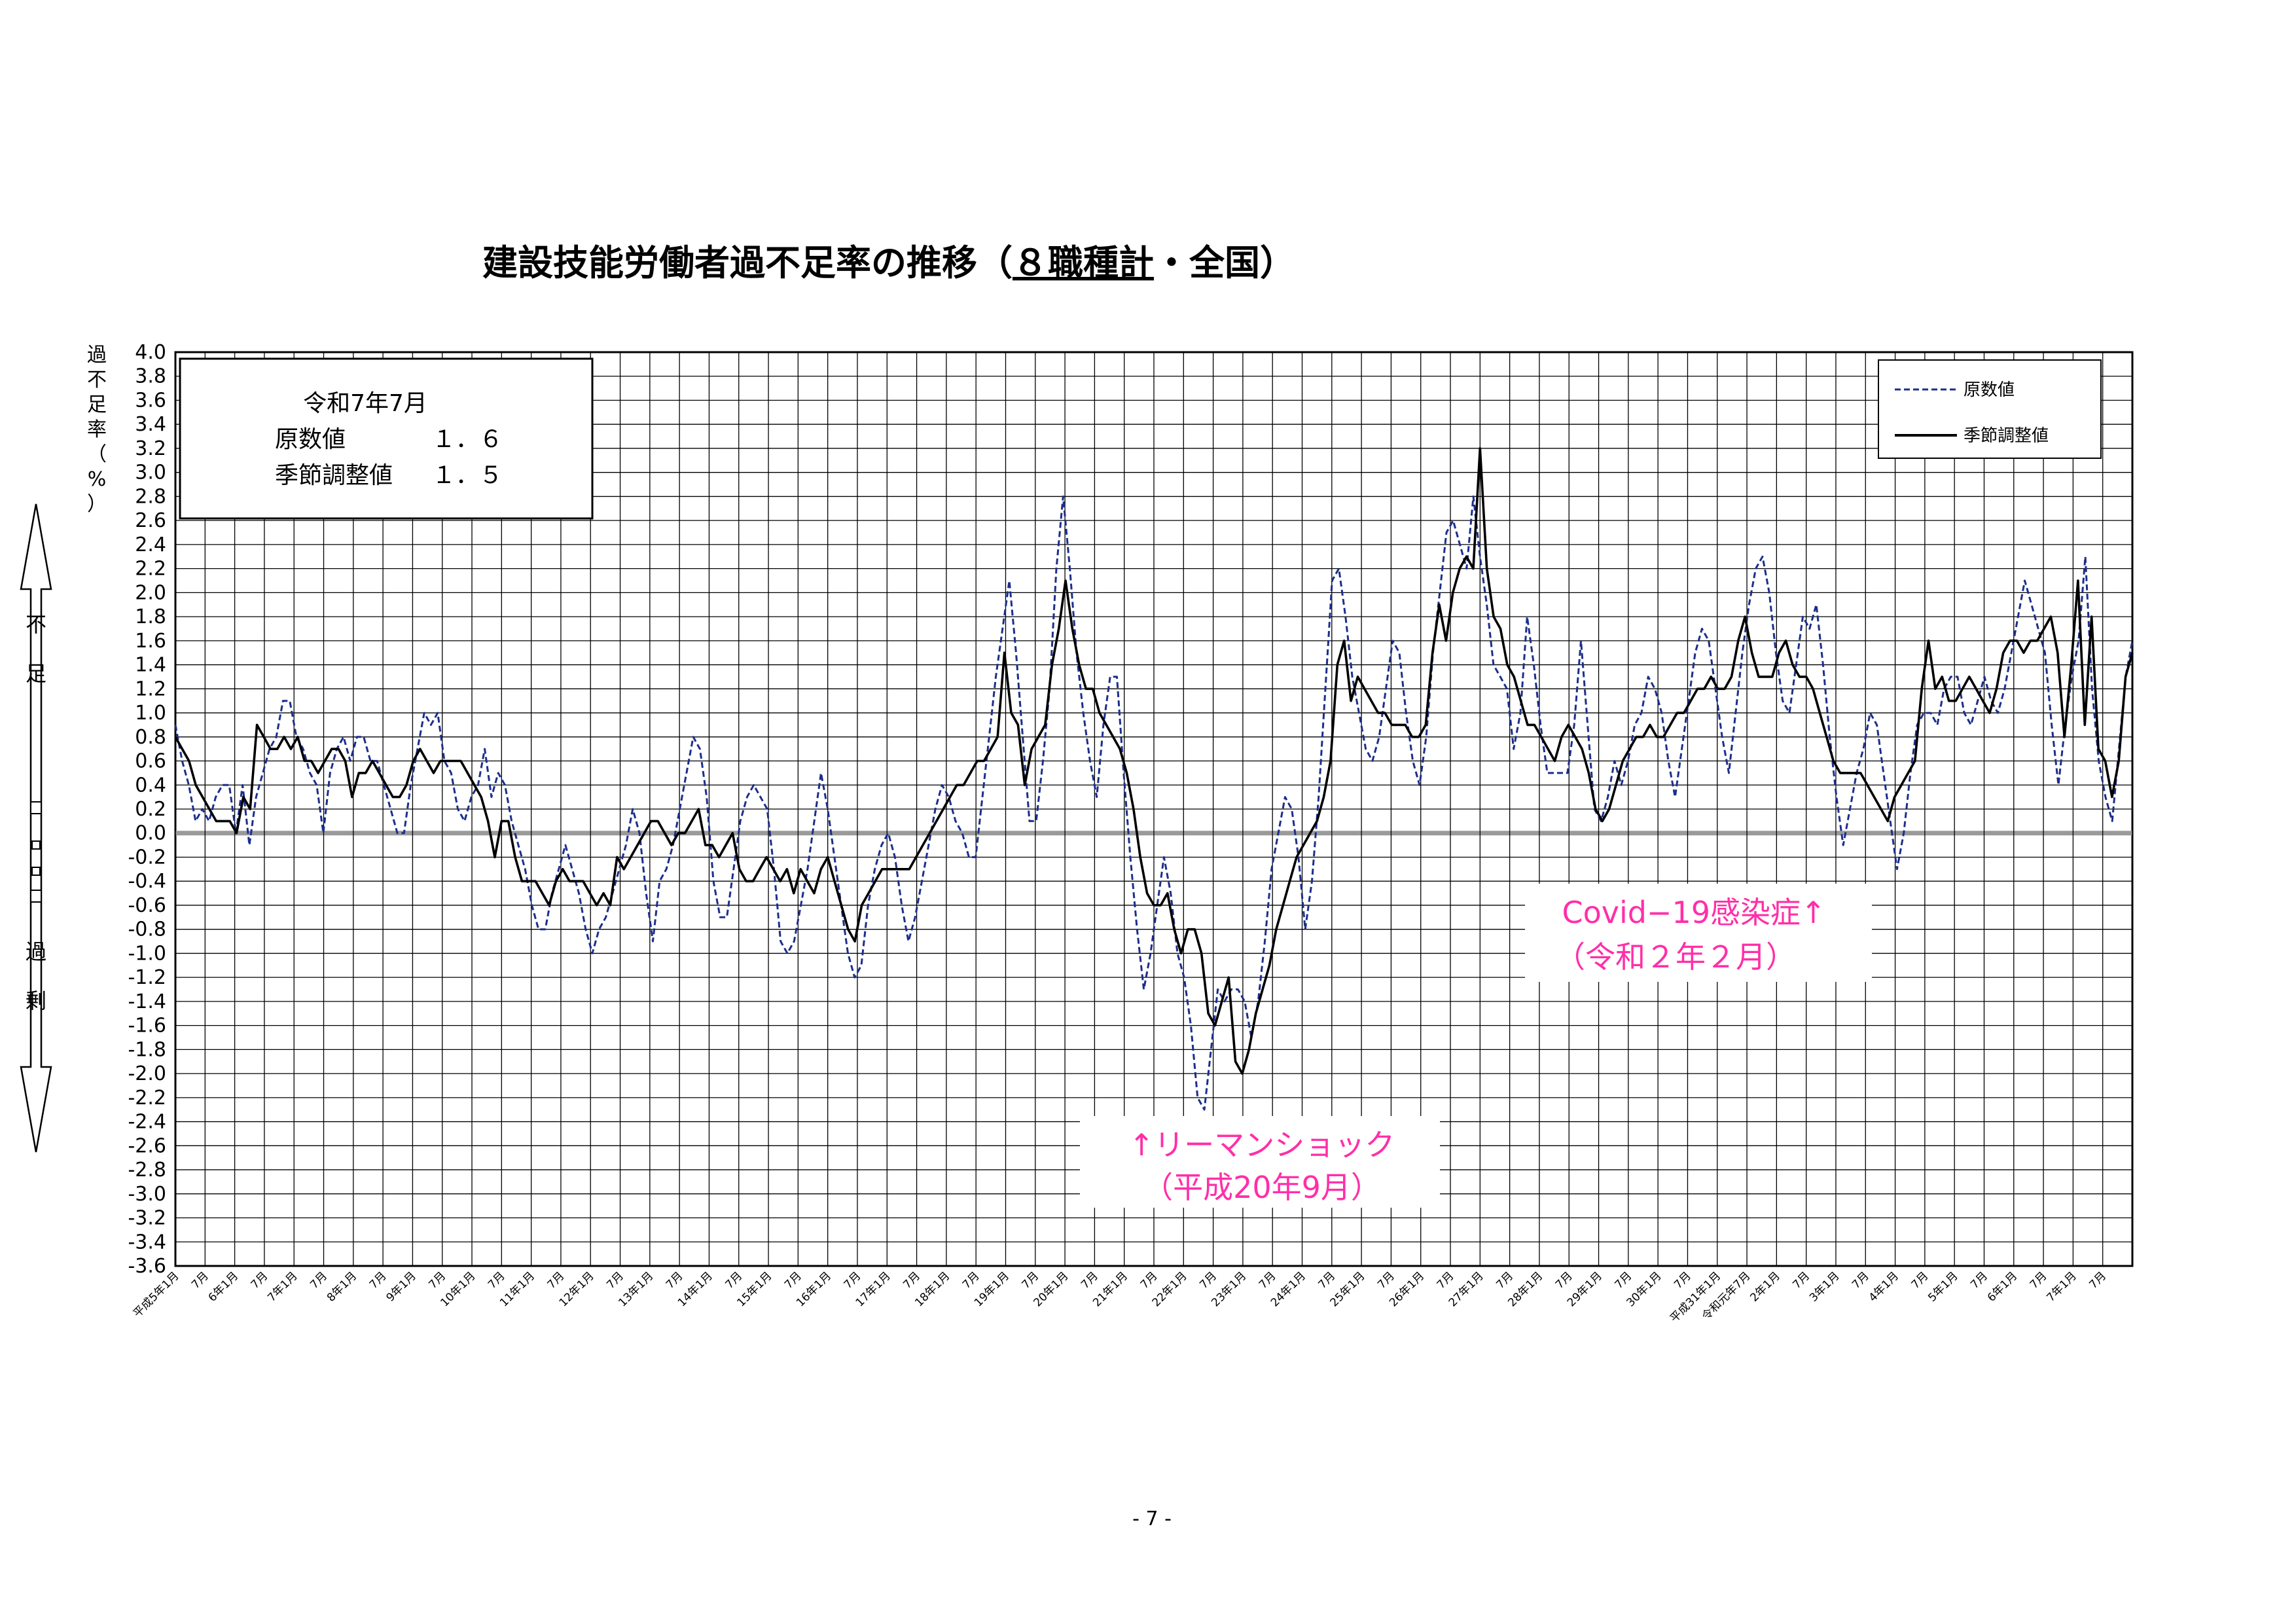 This screenshot has width=2296, height=1624. Describe the element at coordinates (97, 355) in the screenshot. I see `y-axis-label-char: 過` at that location.